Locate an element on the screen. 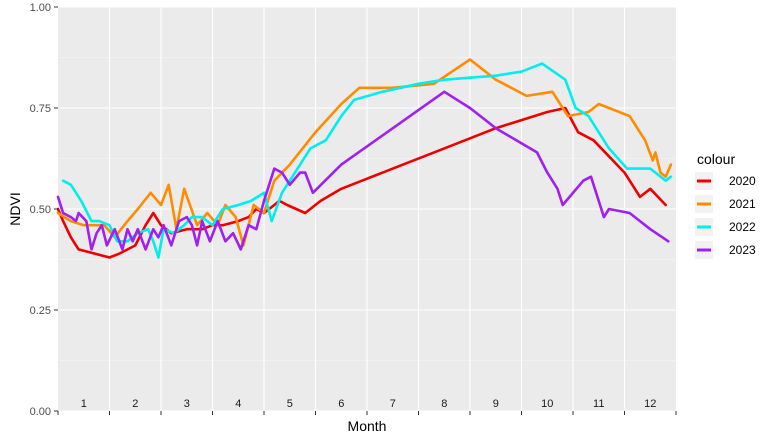 The width and height of the screenshot is (773, 442). month-labels: 1 2 3 4 5 6 7 8 9 10 11 12 is located at coordinates (369, 404).